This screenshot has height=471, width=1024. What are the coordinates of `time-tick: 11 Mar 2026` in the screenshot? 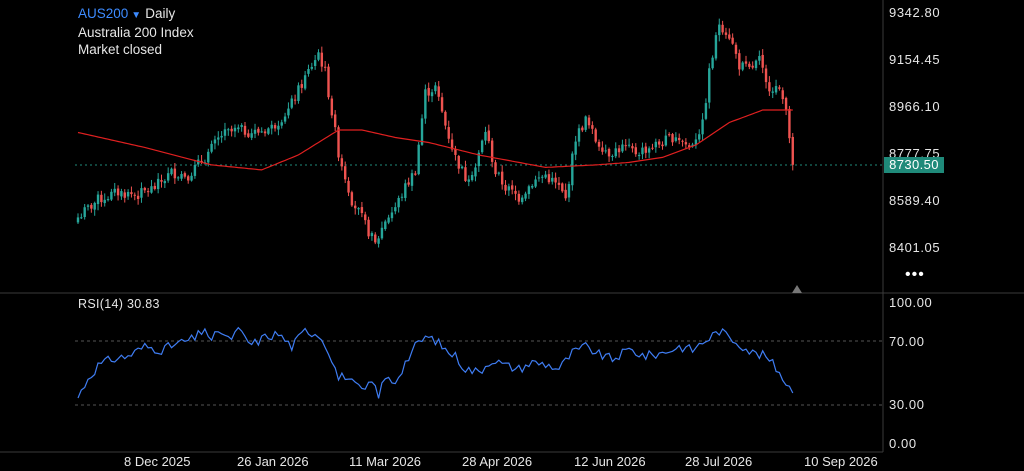 It's located at (385, 461).